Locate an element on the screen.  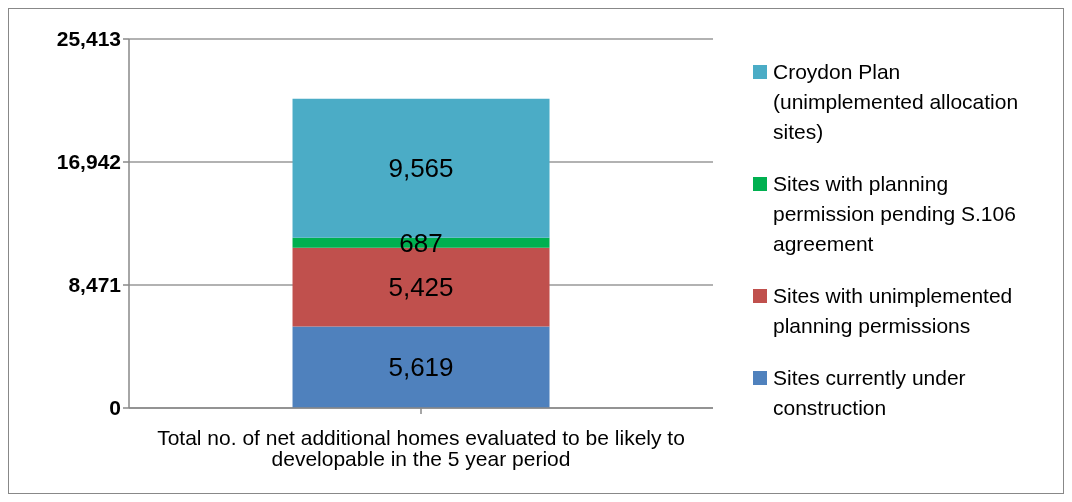
legend-label: Croydon Plan (unimplemented allocation sites) is located at coordinates (896, 102).